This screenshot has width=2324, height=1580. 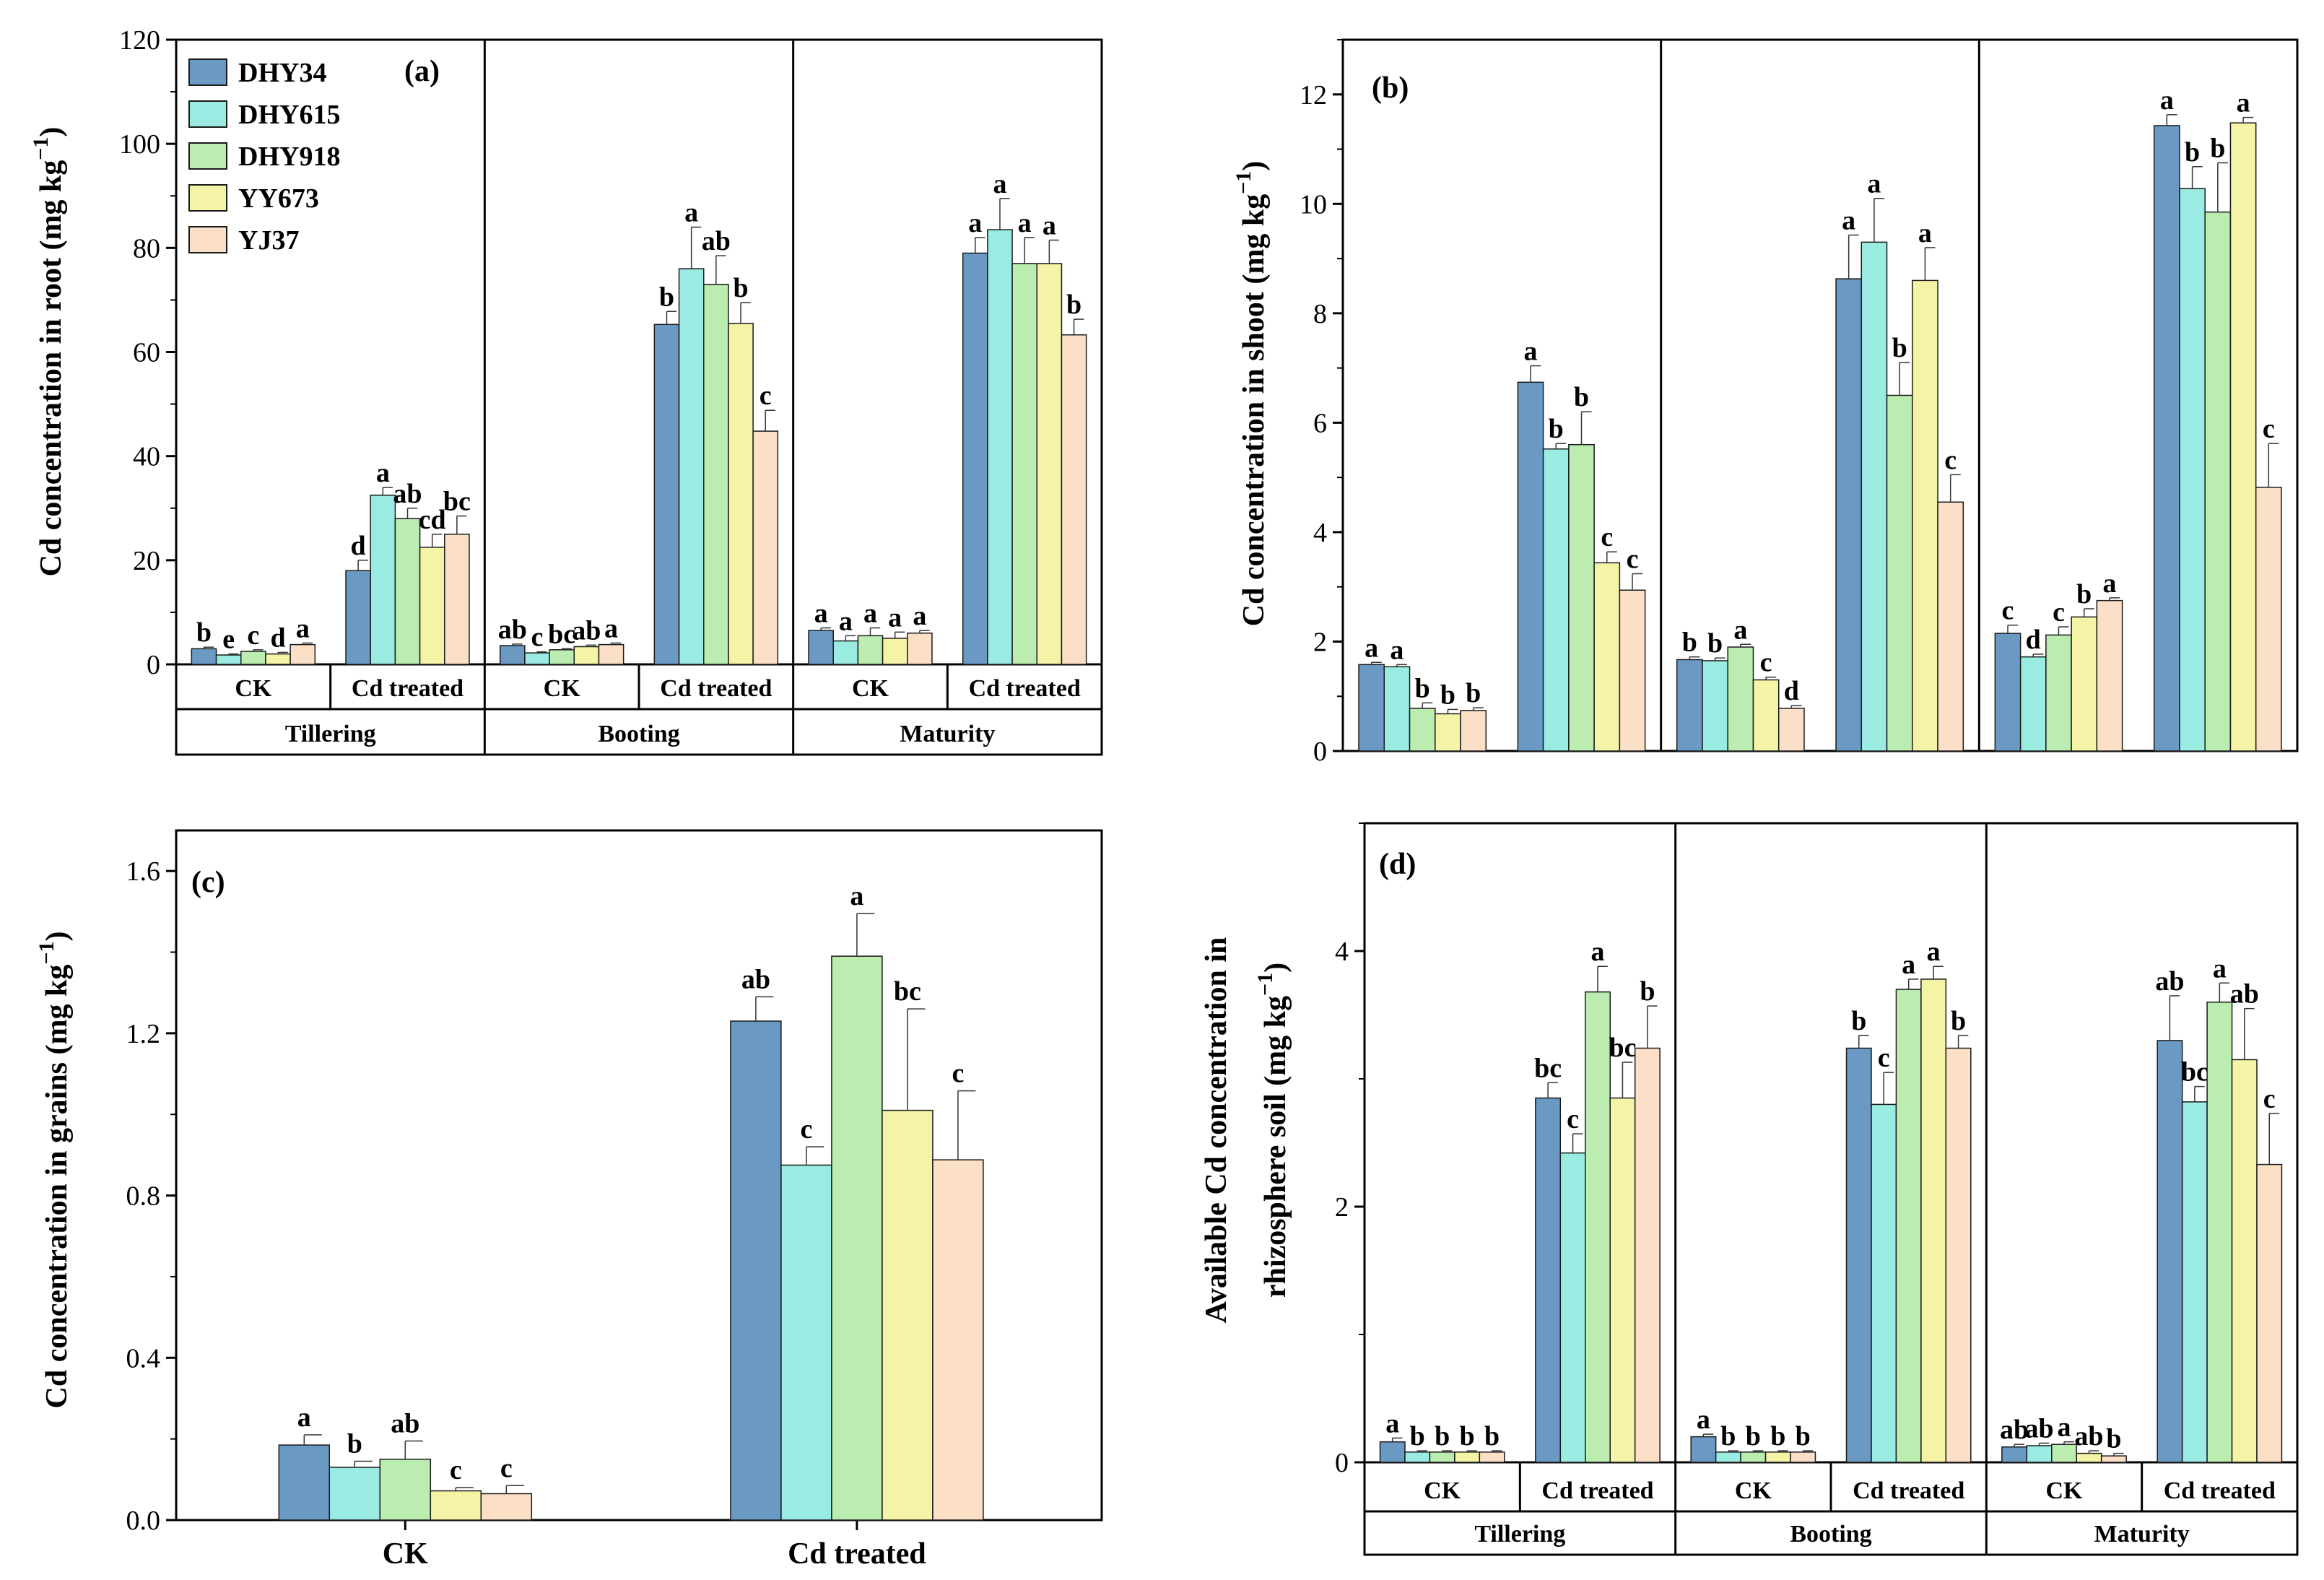 What do you see at coordinates (1320, 423) in the screenshot?
I see `y-tick-label: 6` at bounding box center [1320, 423].